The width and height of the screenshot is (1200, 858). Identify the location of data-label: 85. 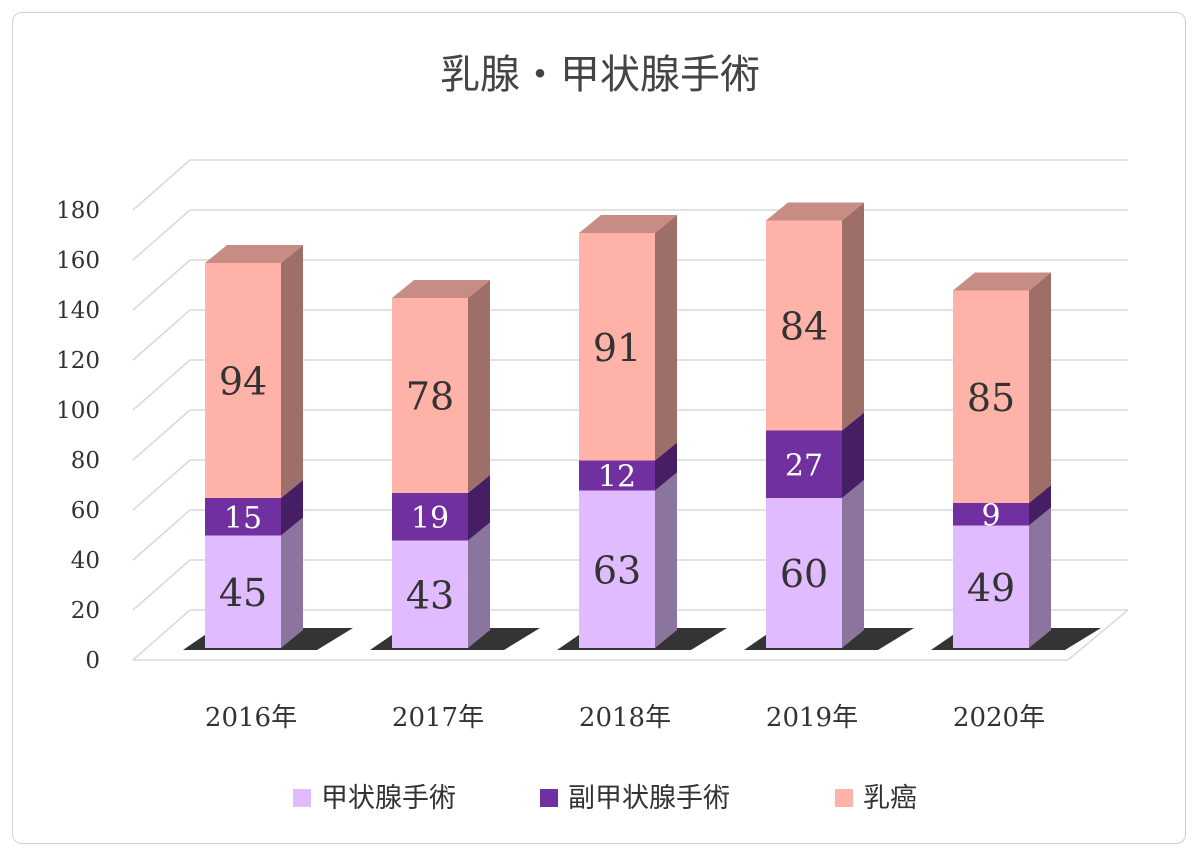
(991, 398).